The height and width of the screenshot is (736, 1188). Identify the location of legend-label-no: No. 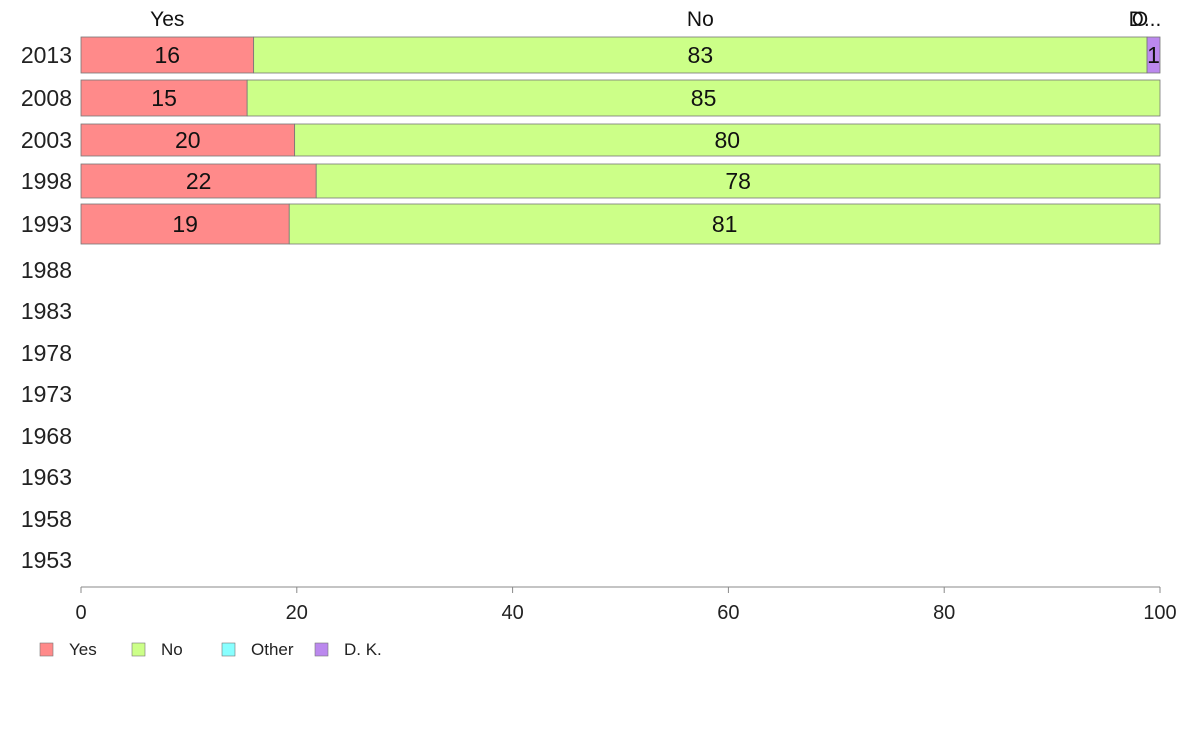
(172, 649).